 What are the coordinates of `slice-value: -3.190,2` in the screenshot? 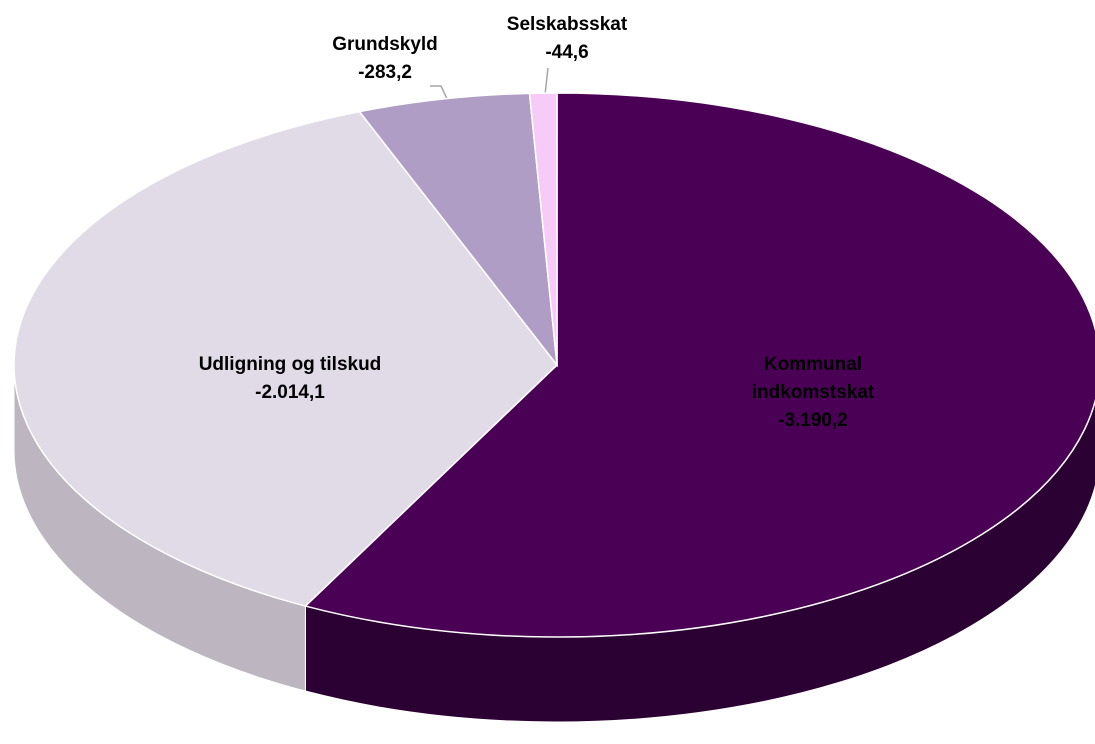 It's located at (813, 420).